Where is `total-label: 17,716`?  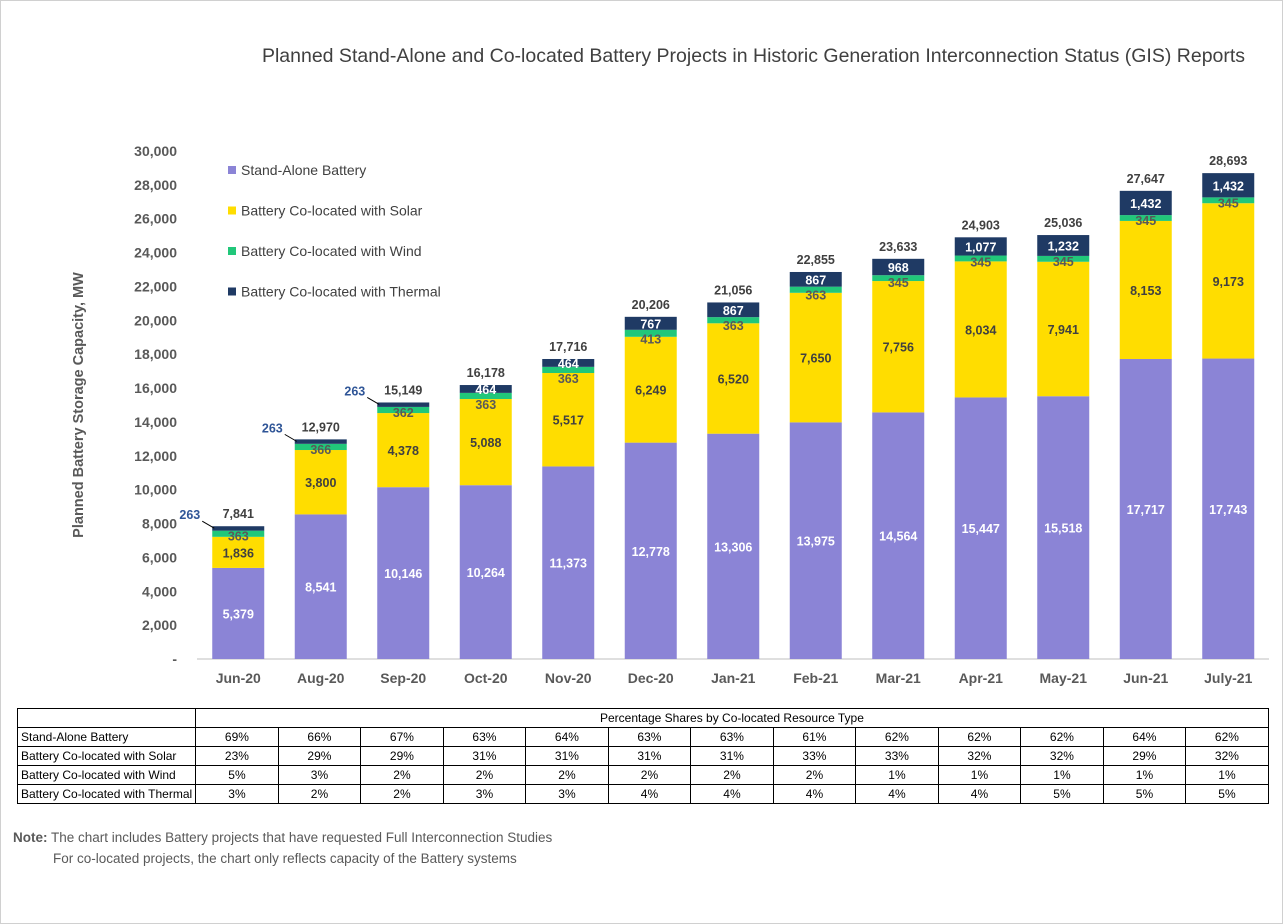
total-label: 17,716 is located at coordinates (568, 347).